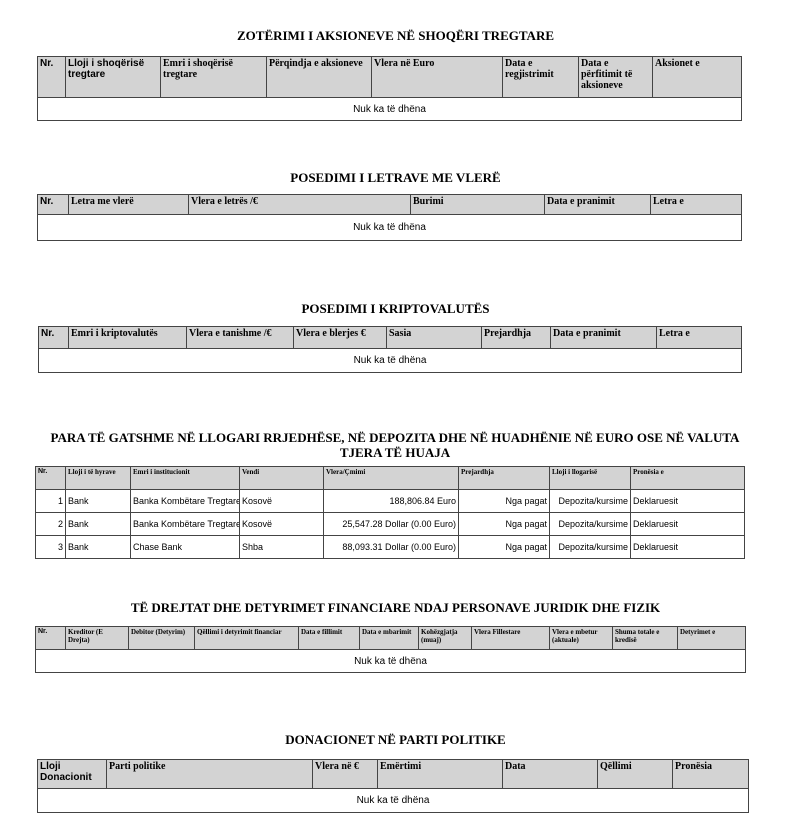  I want to click on column-header: Qëllimi, so click(635, 774).